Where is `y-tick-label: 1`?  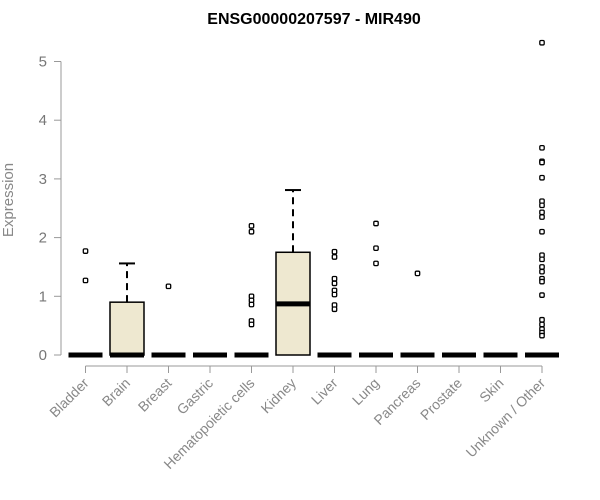 y-tick-label: 1 is located at coordinates (43, 296).